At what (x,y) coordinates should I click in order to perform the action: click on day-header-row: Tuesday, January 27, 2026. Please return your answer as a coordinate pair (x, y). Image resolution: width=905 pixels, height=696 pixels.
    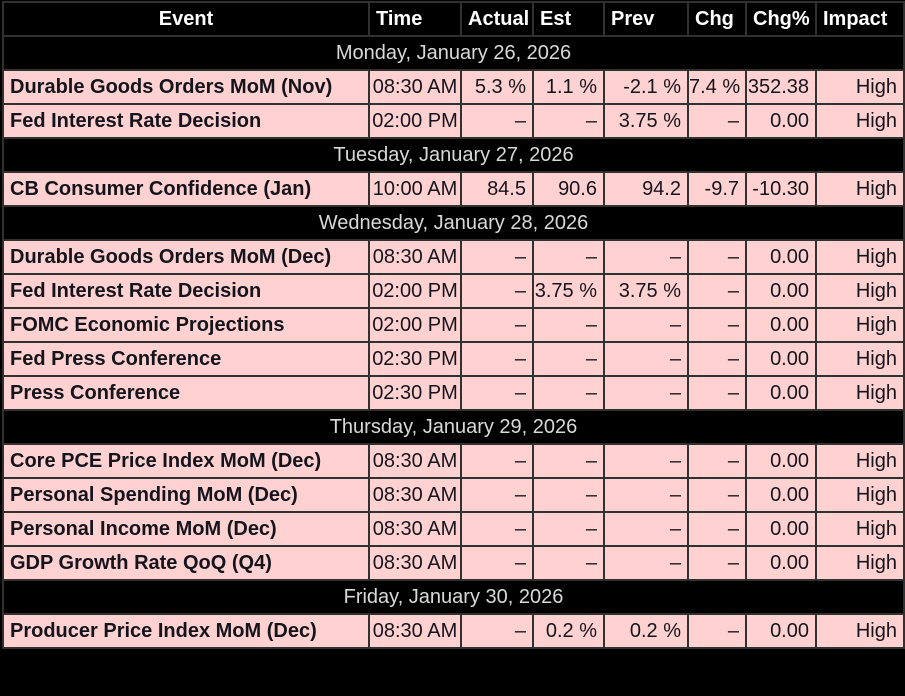
    Looking at the image, I should click on (453, 155).